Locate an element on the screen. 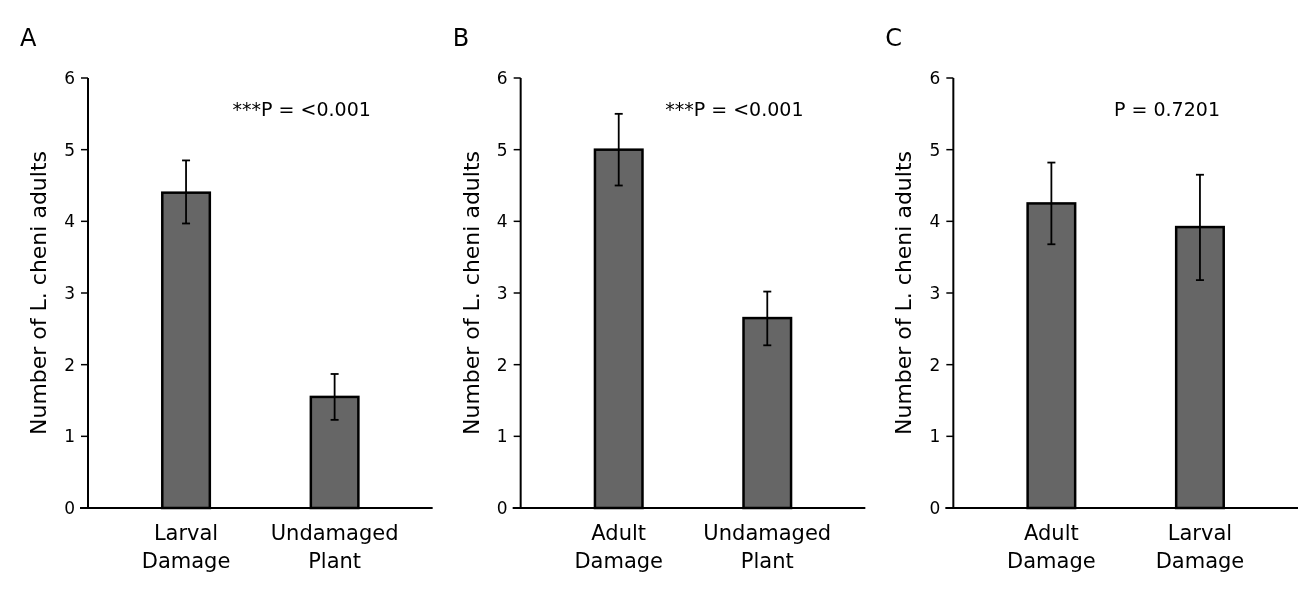 This screenshot has width=1314, height=594. chart-title: A is located at coordinates (28, 38).